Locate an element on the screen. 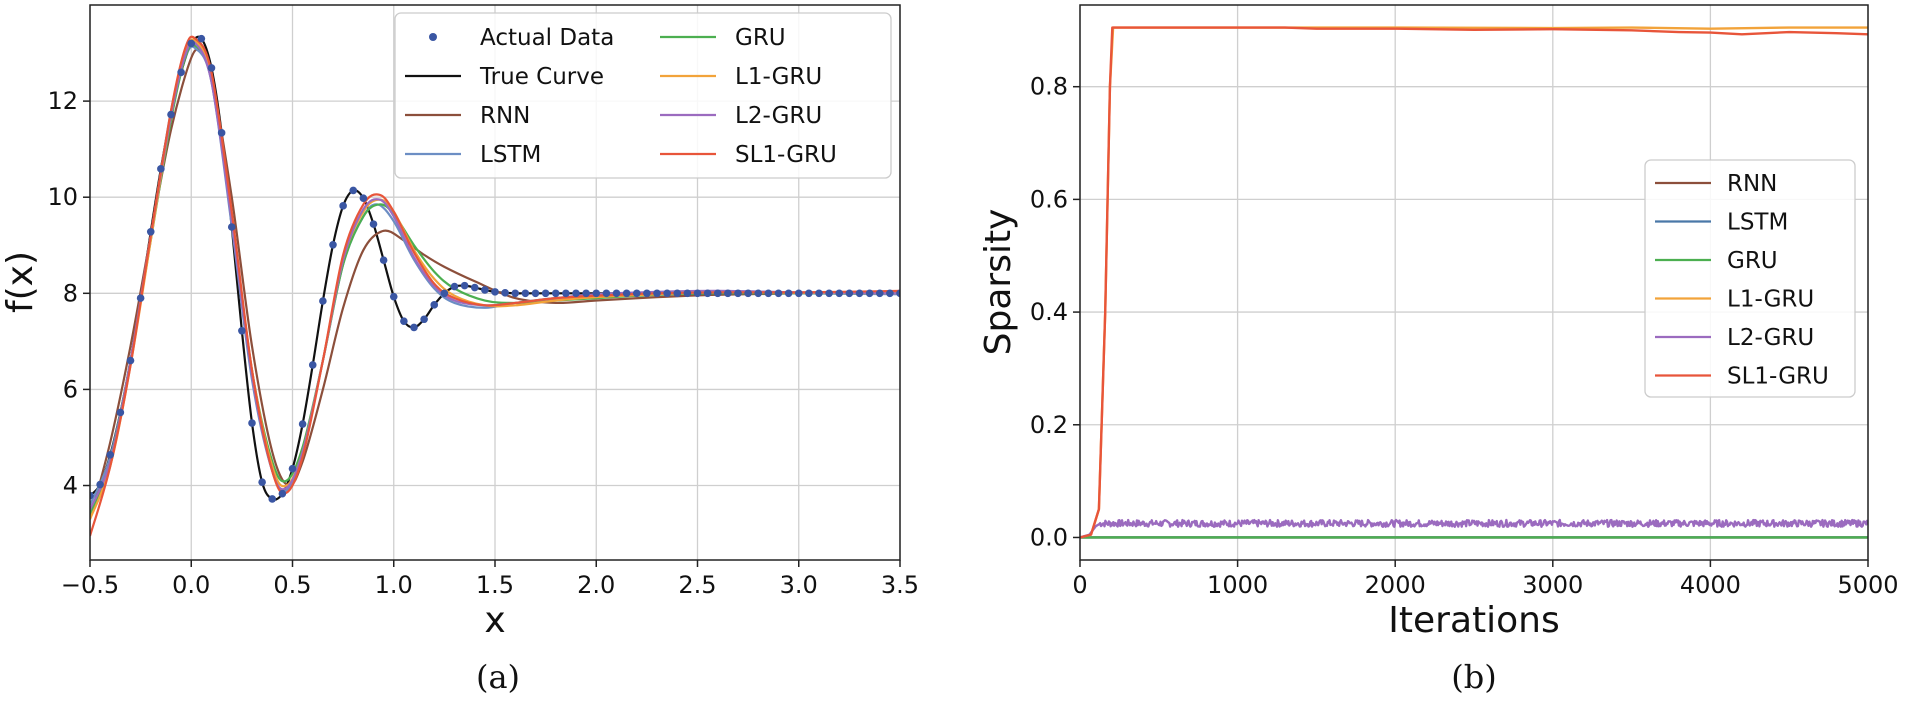 The image size is (1905, 701). b-series-line-l2-gru is located at coordinates (1474, 528).